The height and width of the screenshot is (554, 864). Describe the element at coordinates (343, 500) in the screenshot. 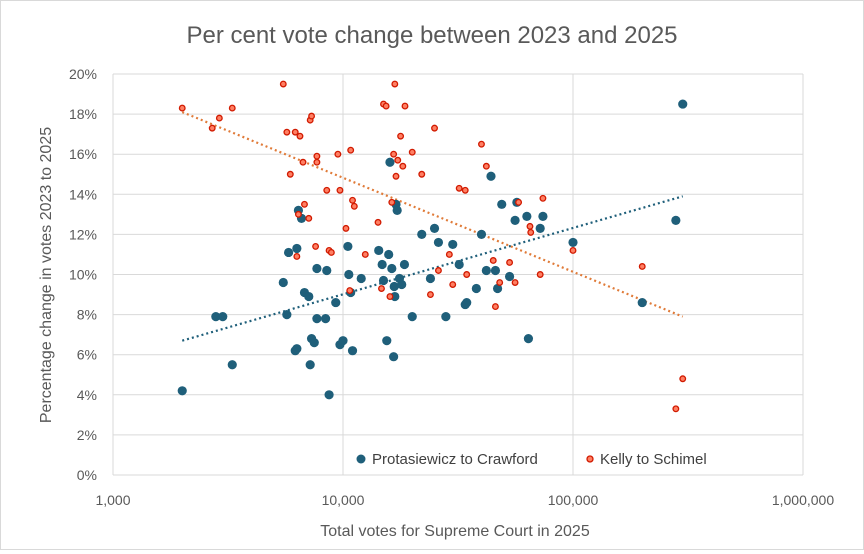

I see `x-tick-label: 10,000` at that location.